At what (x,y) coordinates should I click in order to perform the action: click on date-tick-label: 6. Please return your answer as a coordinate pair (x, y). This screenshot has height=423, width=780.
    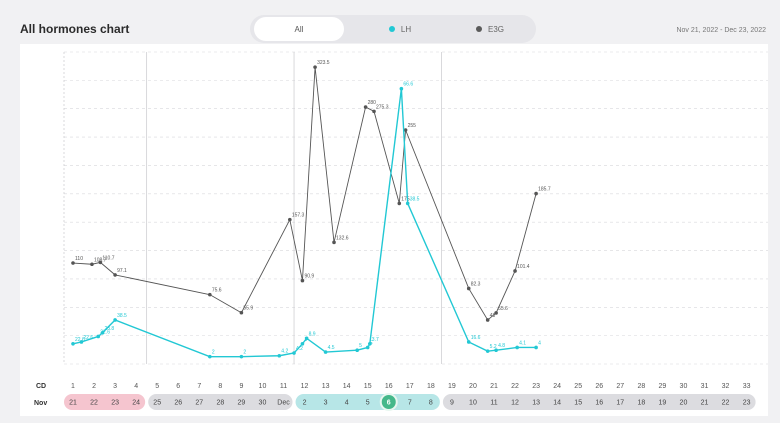
    Looking at the image, I should click on (389, 403).